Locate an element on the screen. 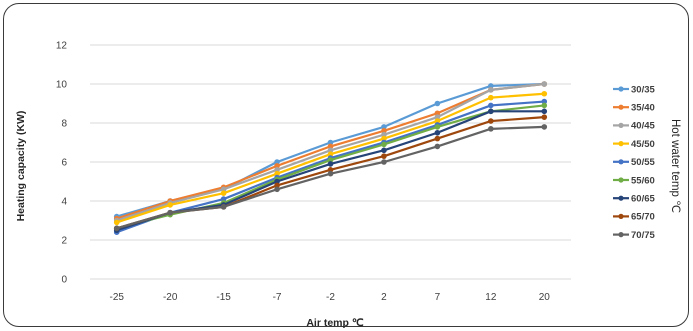 The height and width of the screenshot is (331, 693). x-tick-label: 7 is located at coordinates (438, 297).